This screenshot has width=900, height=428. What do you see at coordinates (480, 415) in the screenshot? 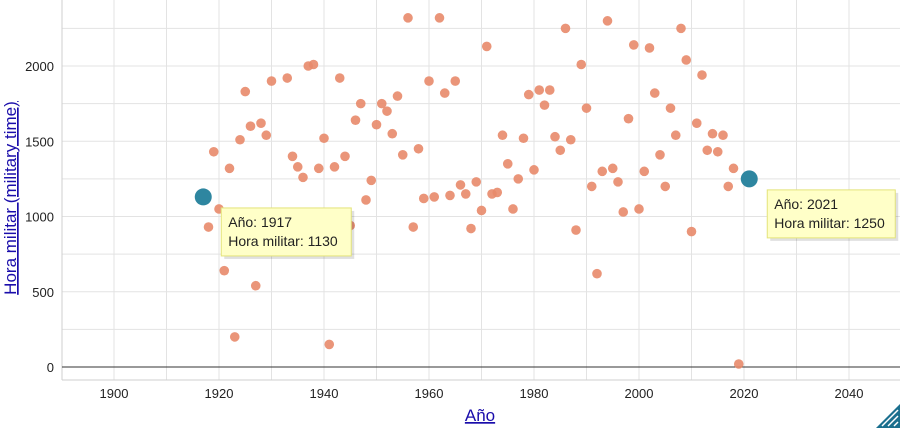
I see `x-axis-title: Año` at bounding box center [480, 415].